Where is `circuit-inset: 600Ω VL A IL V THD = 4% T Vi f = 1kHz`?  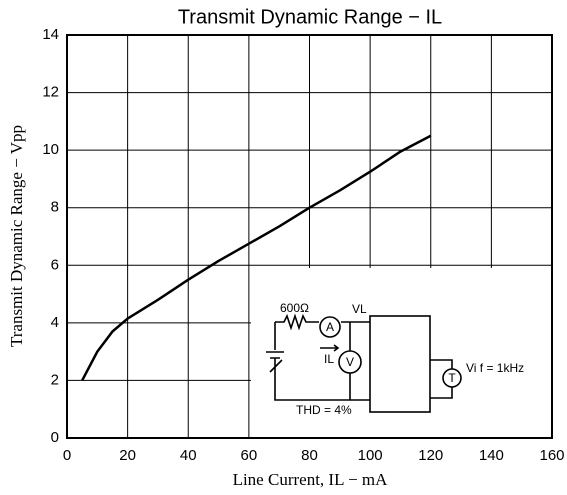
circuit-inset: 600Ω VL A IL V THD = 4% T Vi f = 1kHz is located at coordinates (395, 359).